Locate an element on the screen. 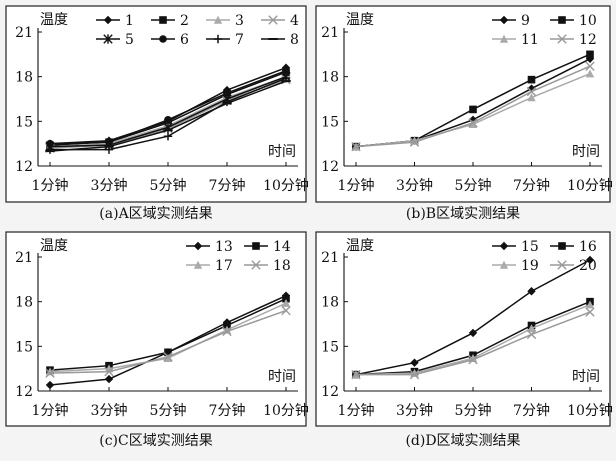  legend-label: 20 is located at coordinates (588, 266).